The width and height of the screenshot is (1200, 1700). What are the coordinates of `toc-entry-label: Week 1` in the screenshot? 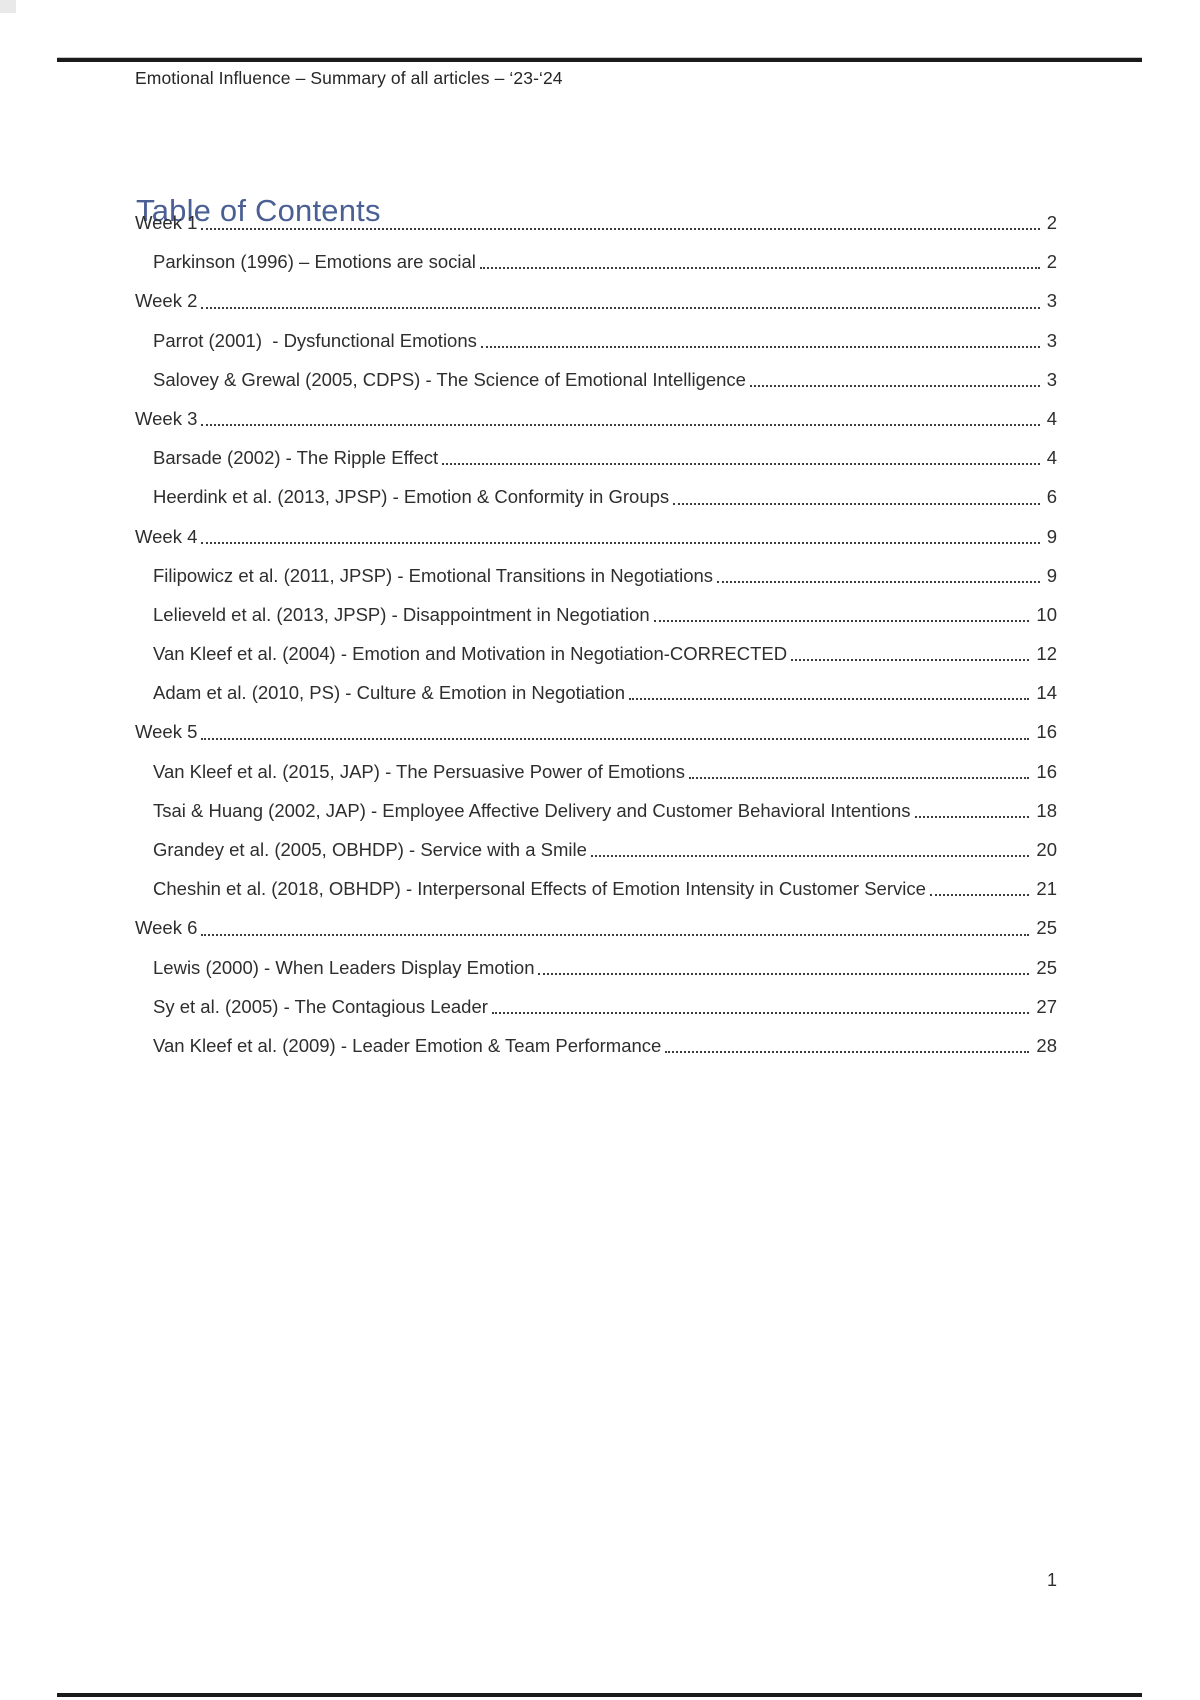 It's located at (166, 222).